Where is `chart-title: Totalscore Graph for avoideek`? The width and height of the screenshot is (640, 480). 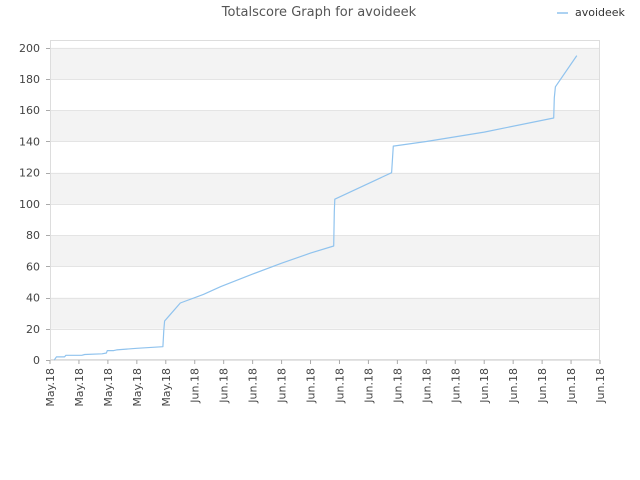 chart-title: Totalscore Graph for avoideek is located at coordinates (319, 12).